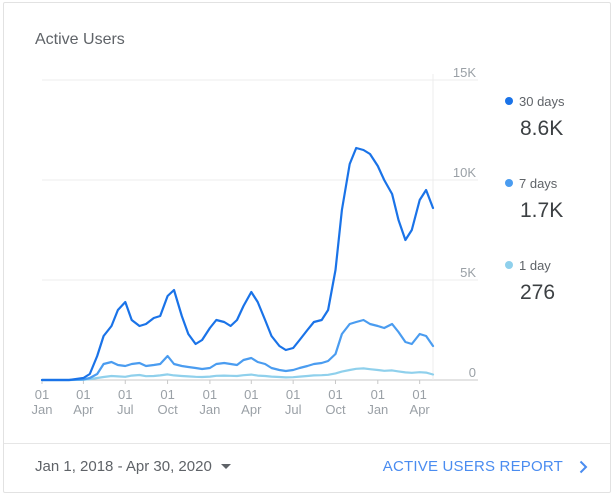  I want to click on legend-value-1-day: 276, so click(538, 292).